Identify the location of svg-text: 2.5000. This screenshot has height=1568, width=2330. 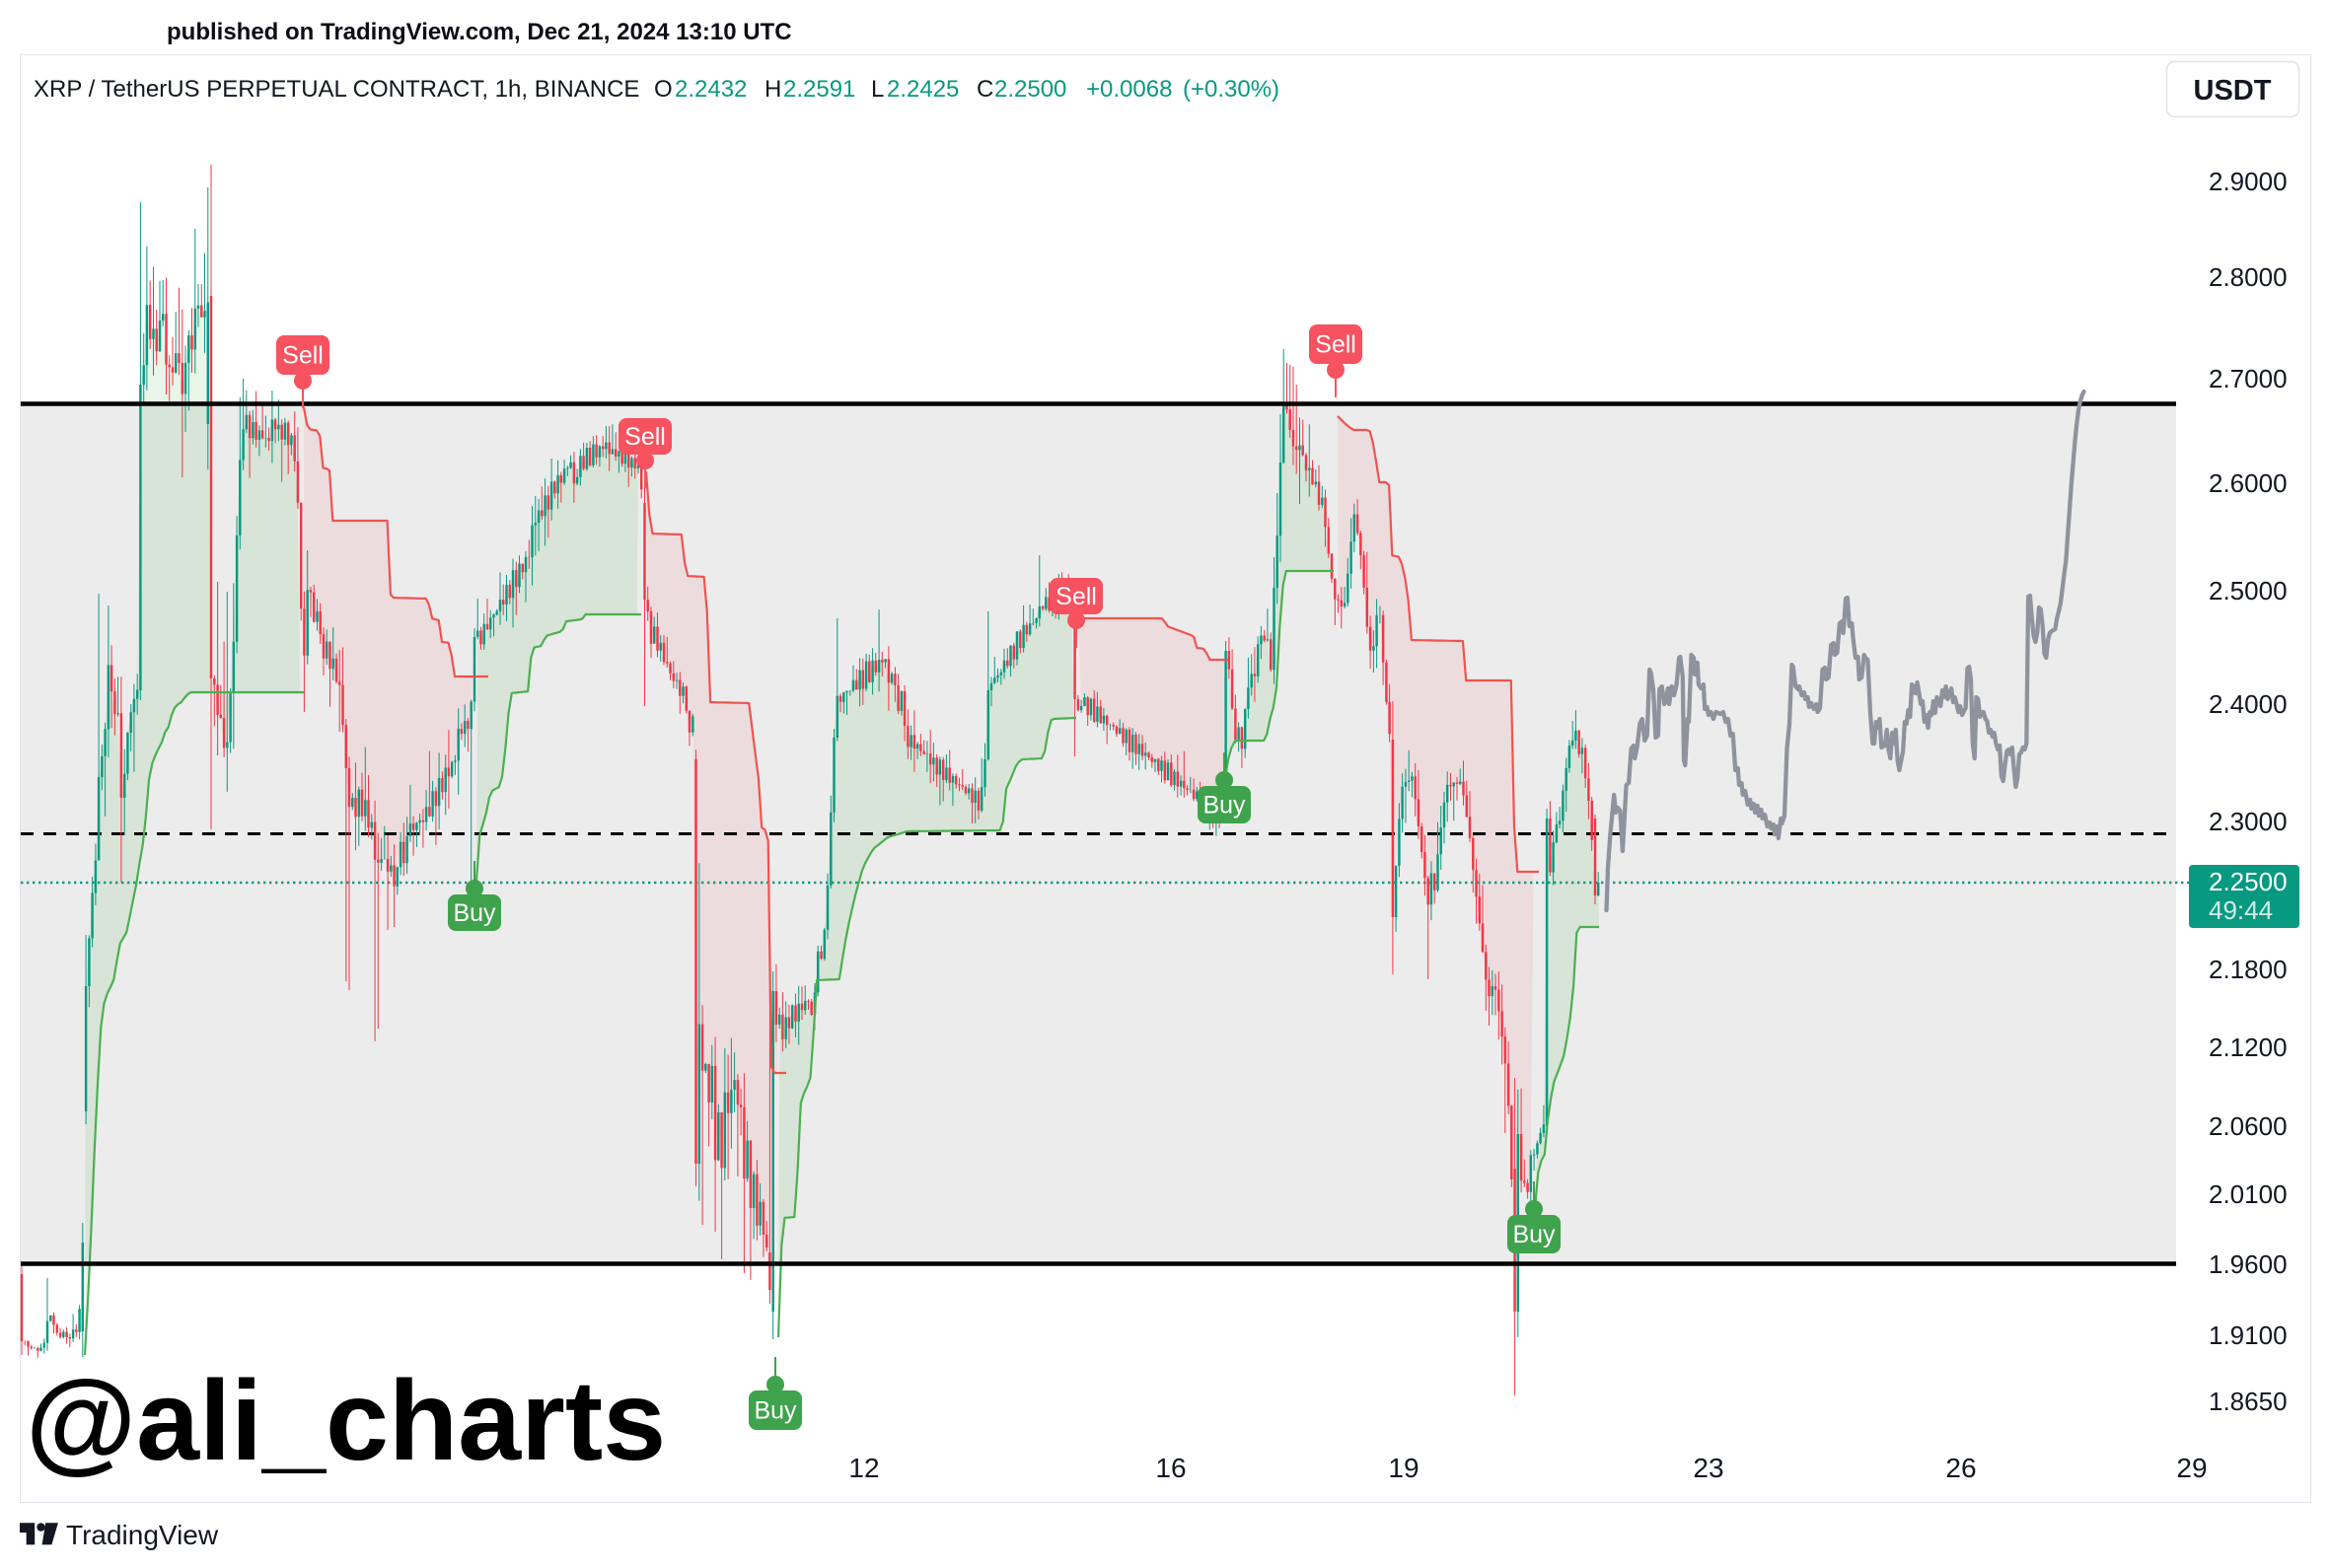
(2248, 591).